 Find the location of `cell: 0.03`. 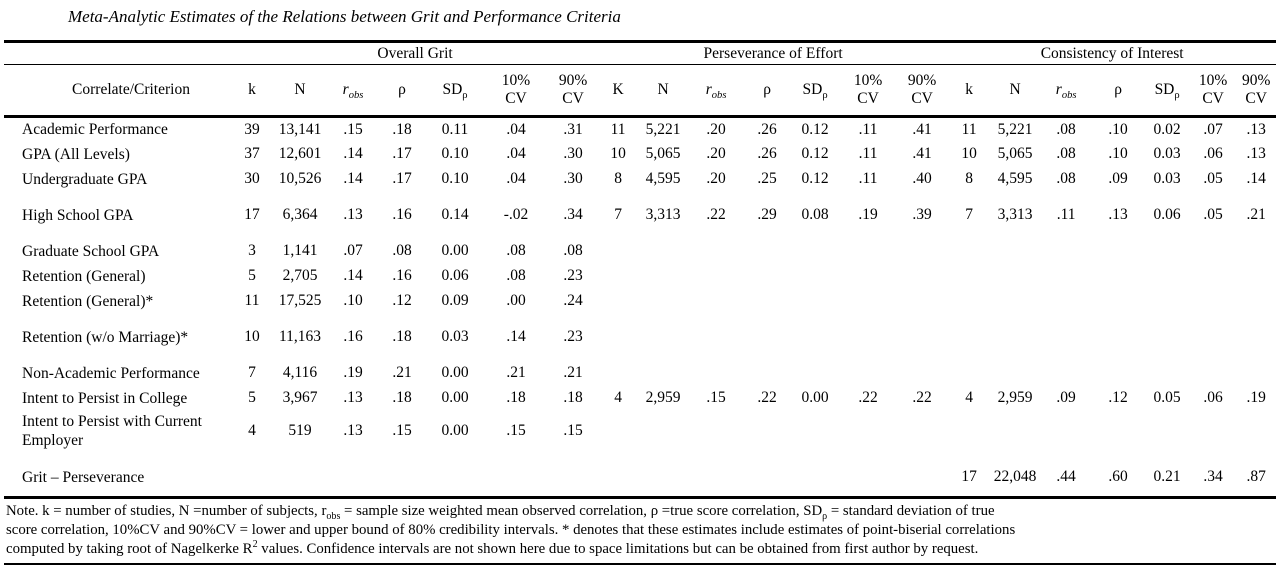

cell: 0.03 is located at coordinates (1167, 178).